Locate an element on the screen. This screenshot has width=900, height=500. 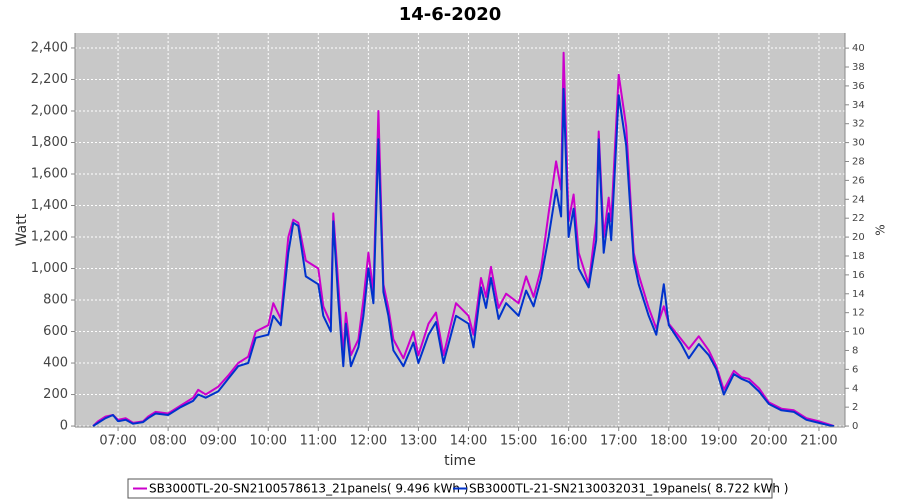
y2-tick-label: 30 is located at coordinates (858, 143).